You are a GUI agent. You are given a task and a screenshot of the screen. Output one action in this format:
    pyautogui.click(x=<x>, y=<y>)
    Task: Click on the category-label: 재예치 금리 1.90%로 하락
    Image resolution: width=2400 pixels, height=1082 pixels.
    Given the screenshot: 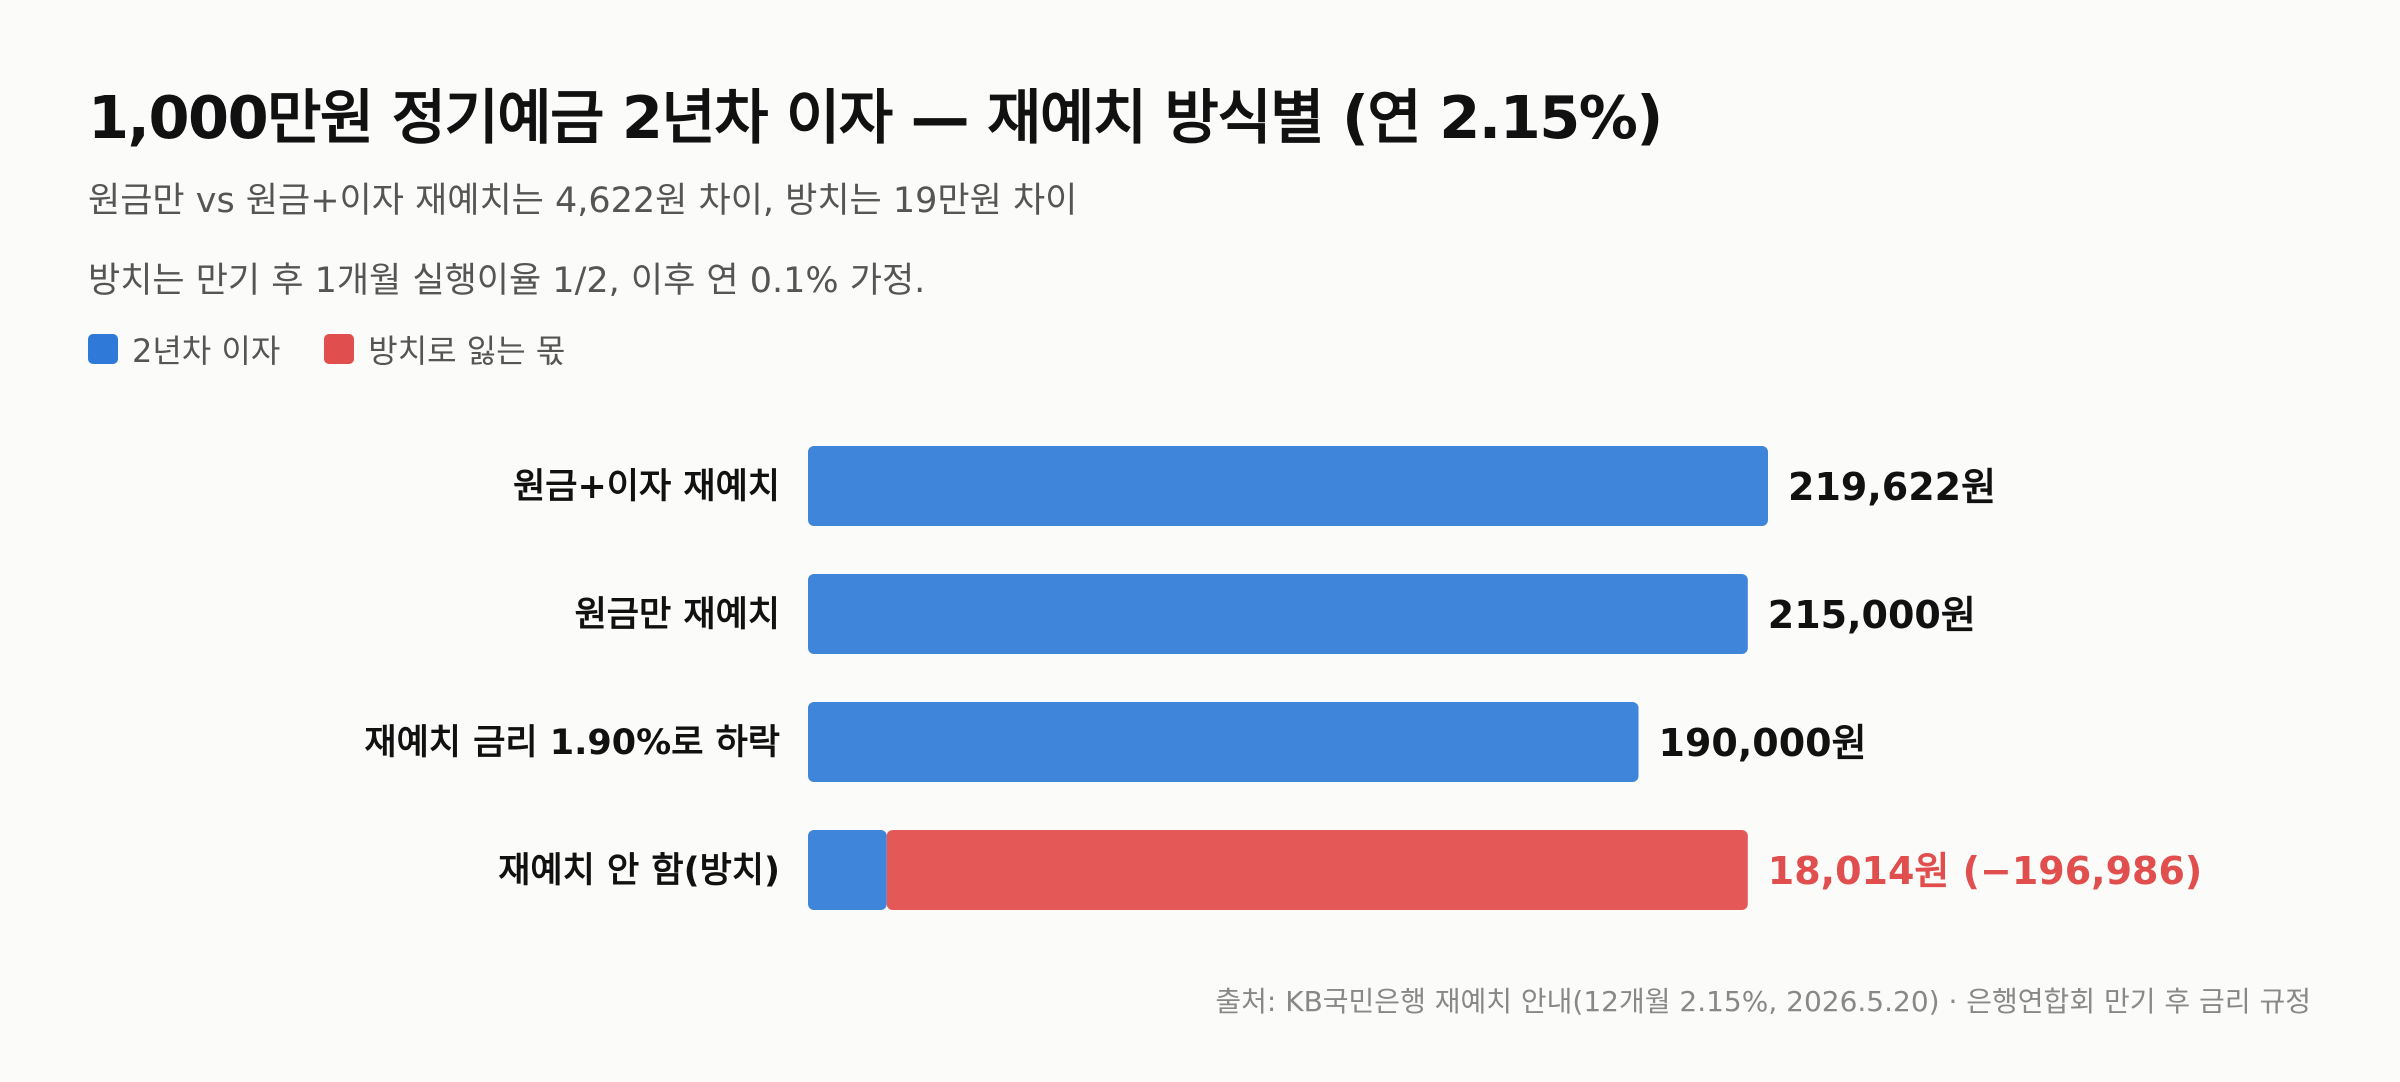 What is the action you would take?
    pyautogui.click(x=572, y=743)
    